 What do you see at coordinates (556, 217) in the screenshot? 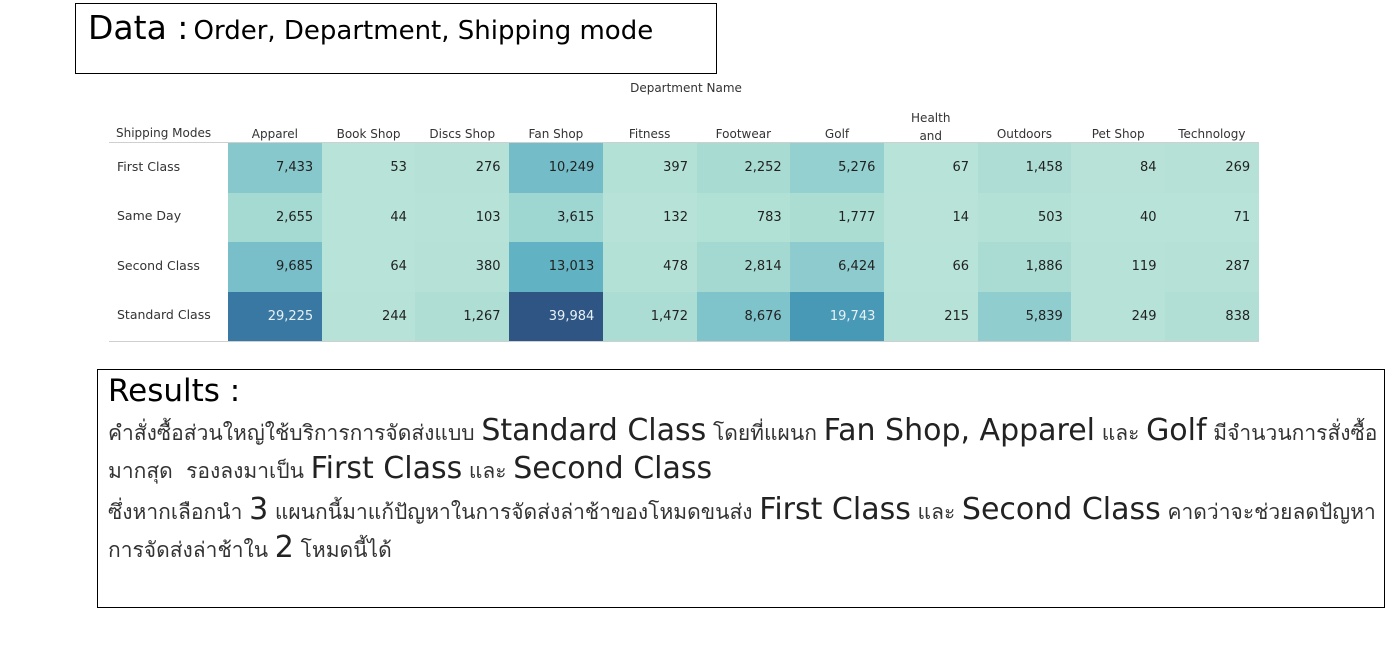
I see `heatmap-cell: 3,615` at bounding box center [556, 217].